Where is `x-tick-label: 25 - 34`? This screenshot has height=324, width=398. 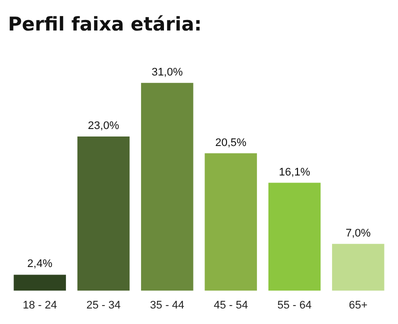
x-tick-label: 25 - 34 is located at coordinates (103, 305).